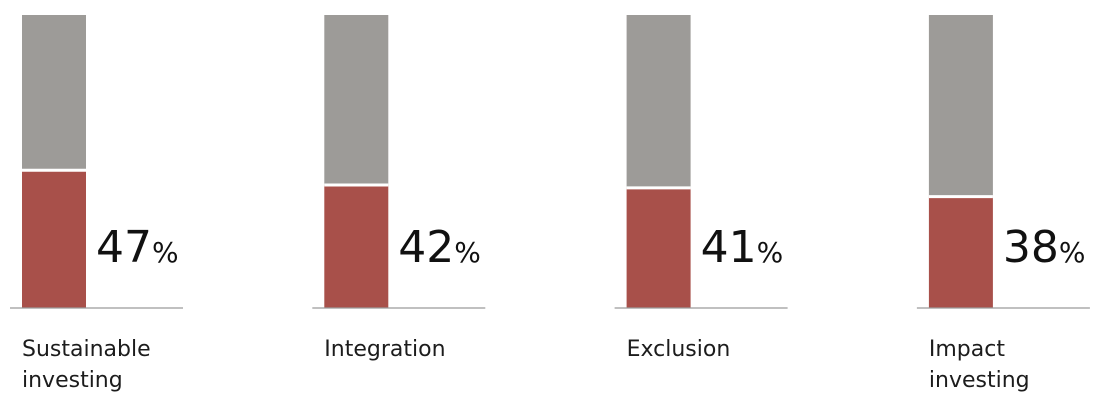 This screenshot has width=1101, height=396. What do you see at coordinates (1031, 247) in the screenshot?
I see `value-number: 38` at bounding box center [1031, 247].